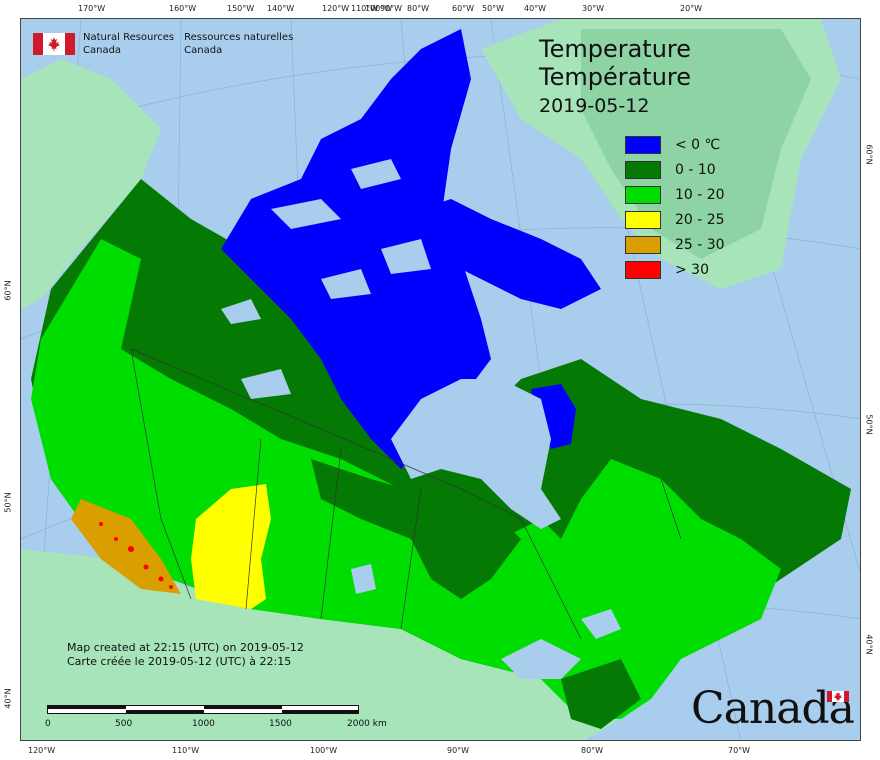 Image resolution: width=880 pixels, height=760 pixels. What do you see at coordinates (458, 750) in the screenshot?
I see `bottom-tick-90w: 90°W` at bounding box center [458, 750].